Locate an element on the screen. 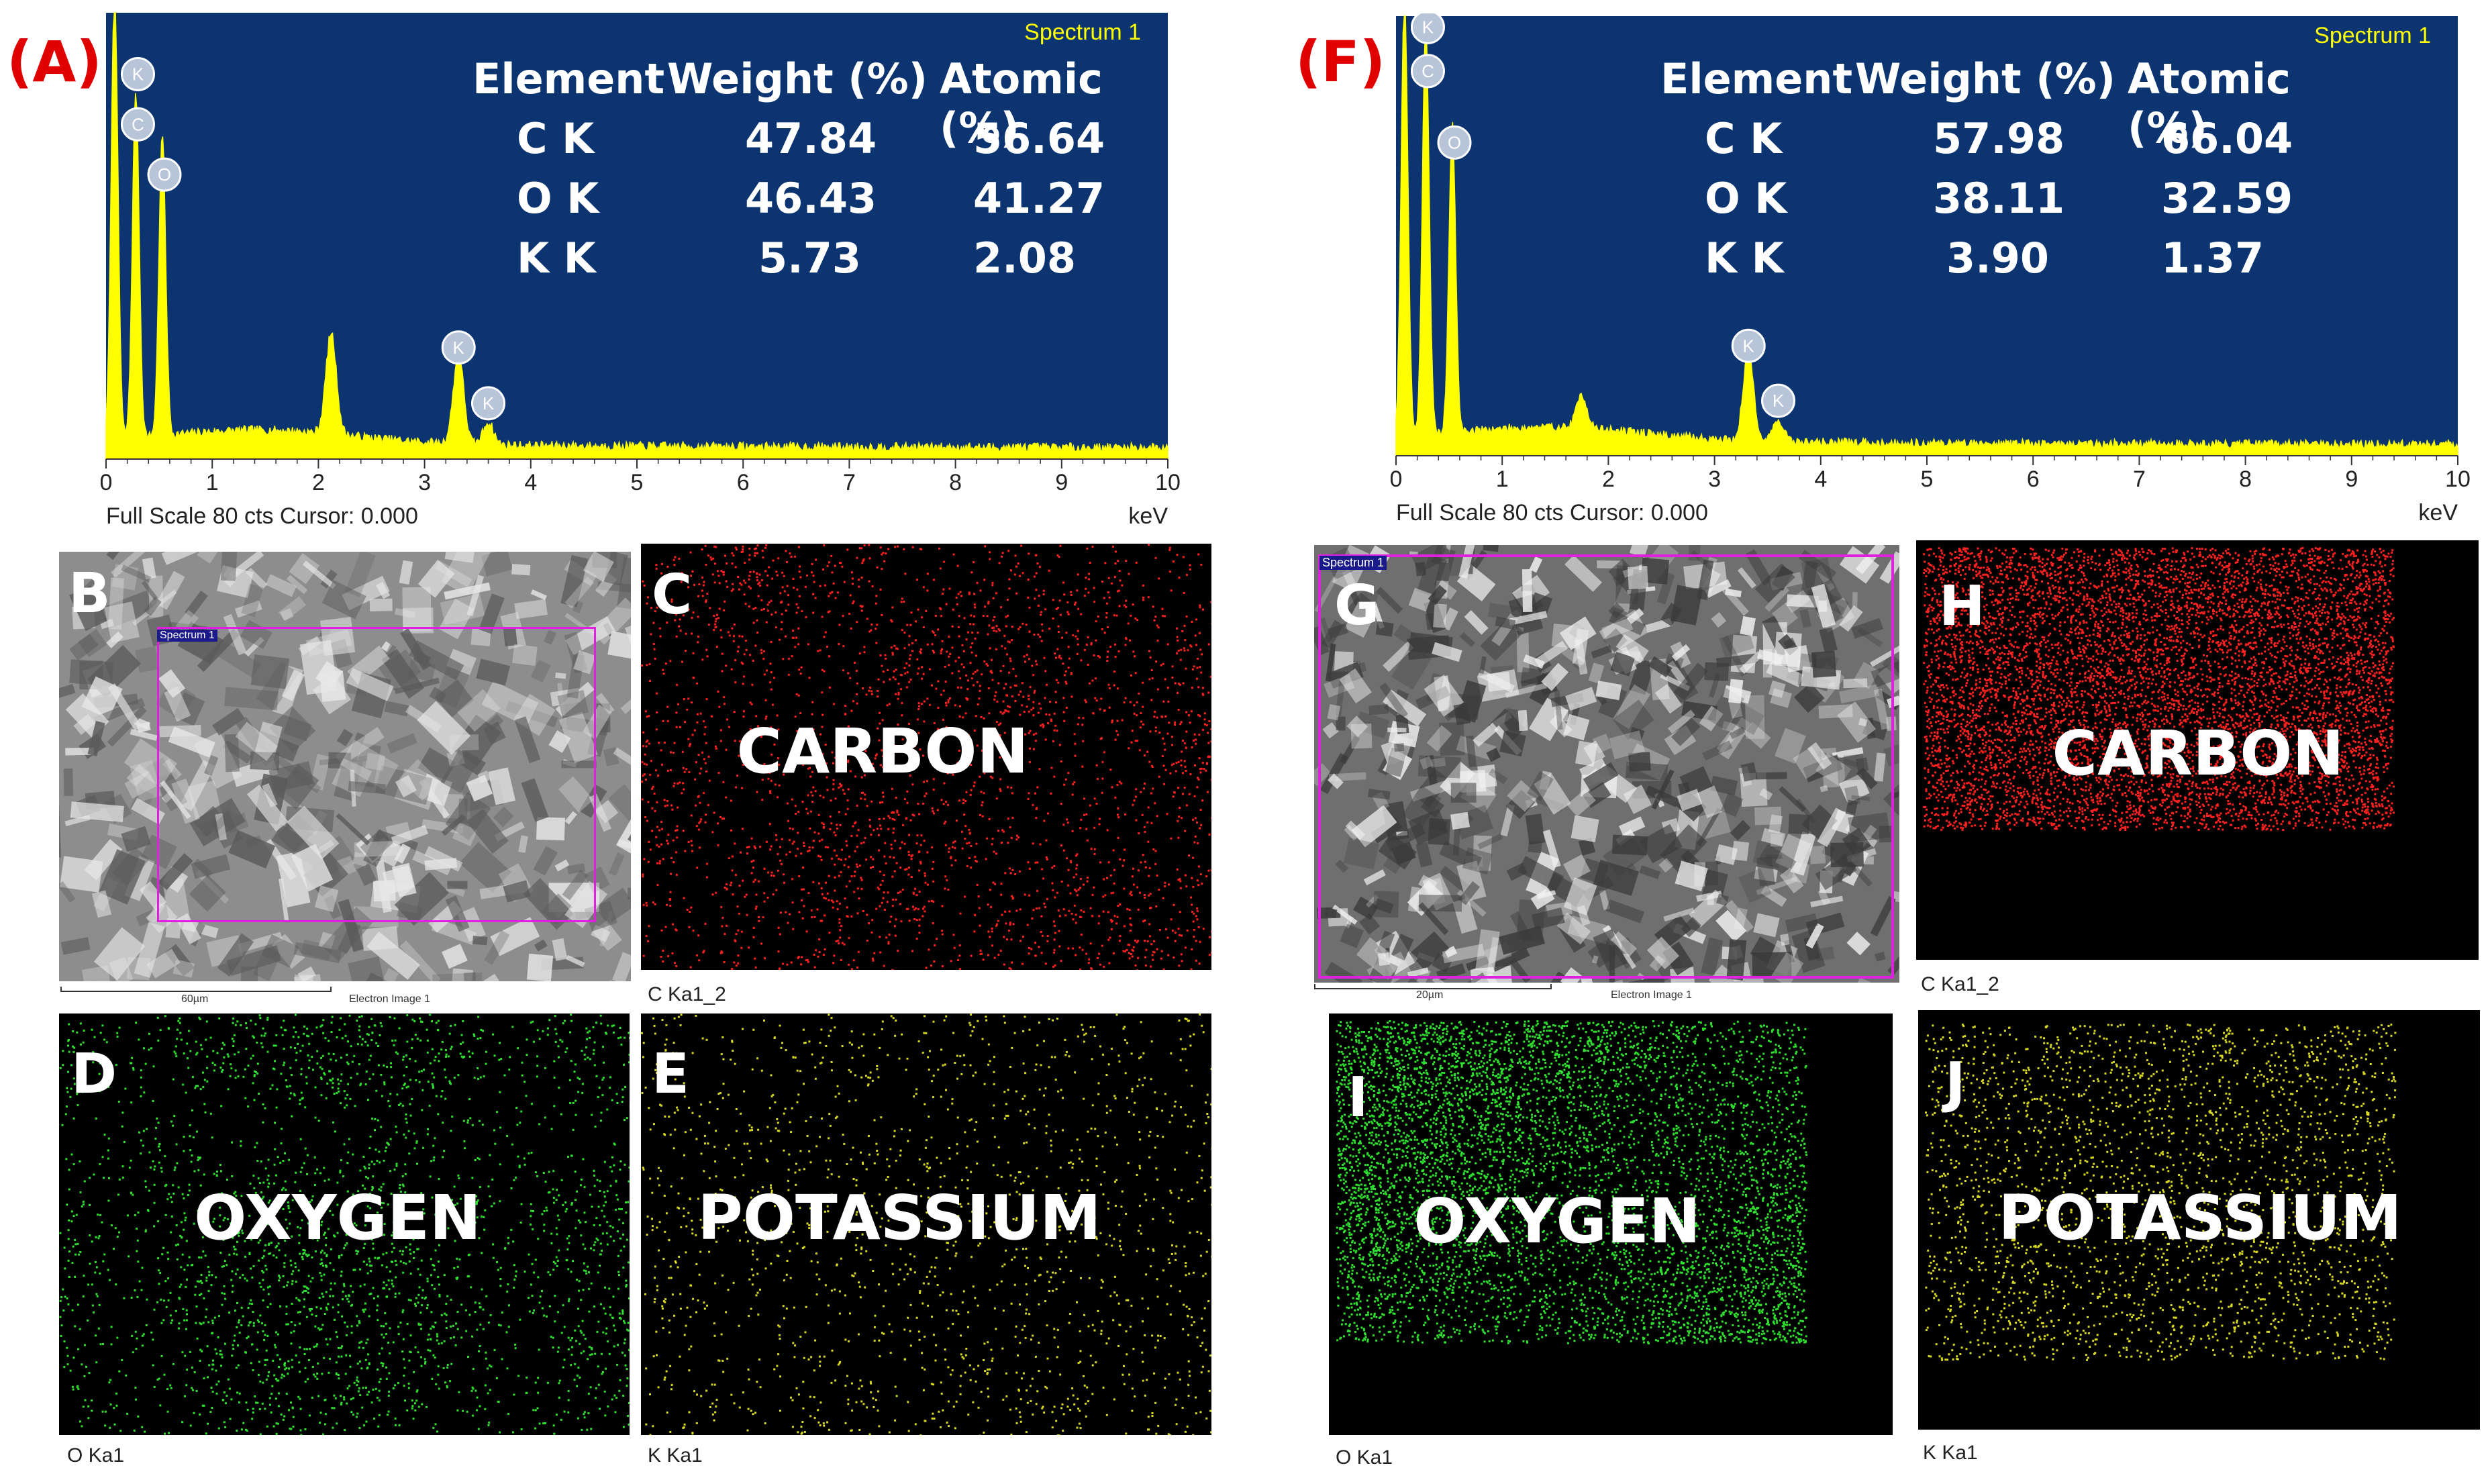  element-map-carbon: C CARBON is located at coordinates (926, 757).